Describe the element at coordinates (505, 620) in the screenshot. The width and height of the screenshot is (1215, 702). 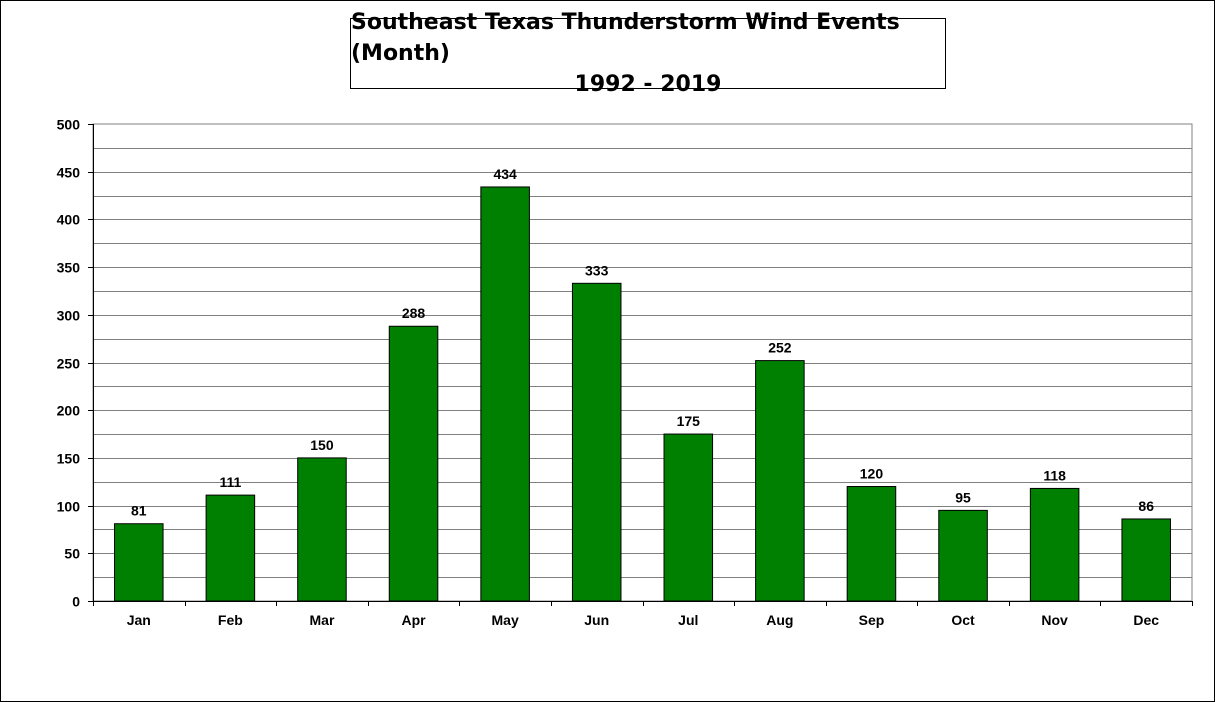
I see `x-tick-label: May` at that location.